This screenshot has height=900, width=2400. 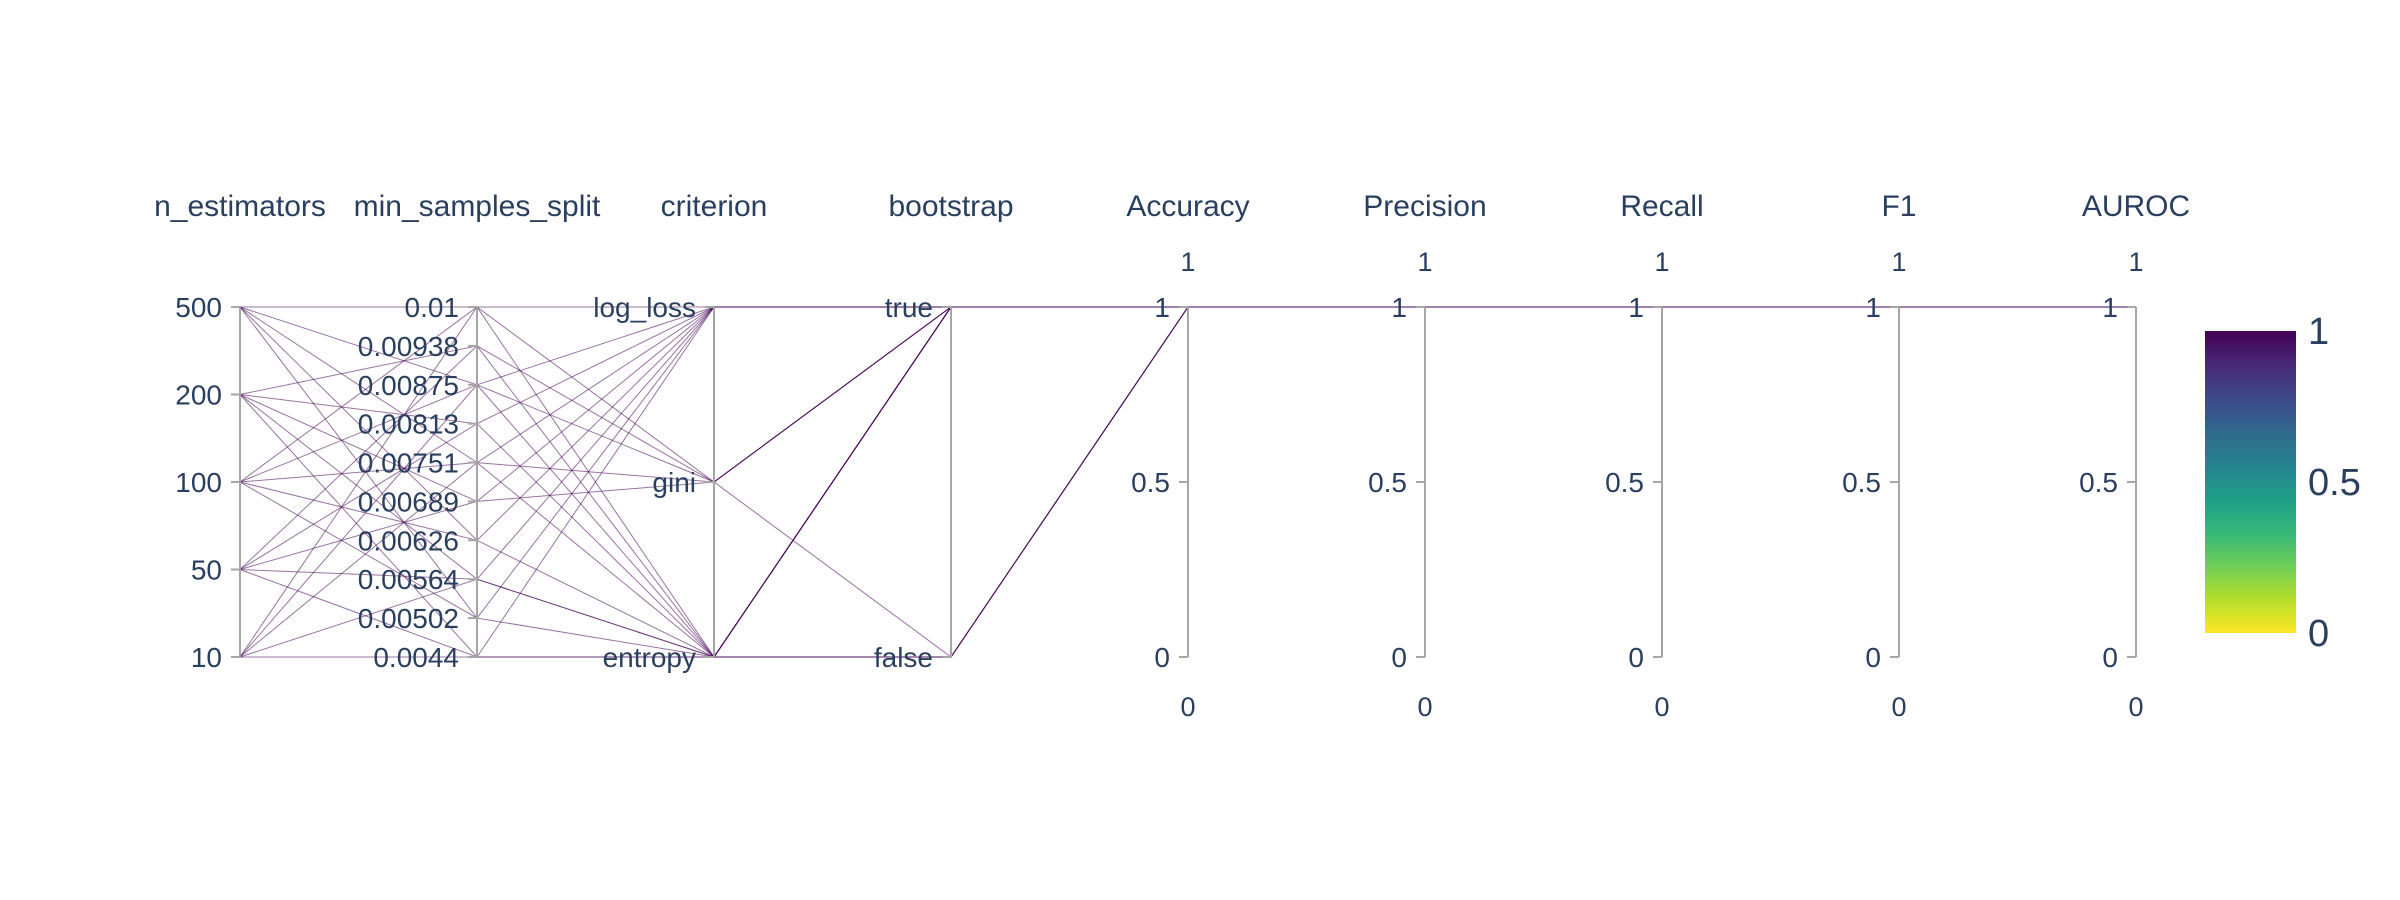 What do you see at coordinates (477, 206) in the screenshot?
I see `axis-title: min_samples_split` at bounding box center [477, 206].